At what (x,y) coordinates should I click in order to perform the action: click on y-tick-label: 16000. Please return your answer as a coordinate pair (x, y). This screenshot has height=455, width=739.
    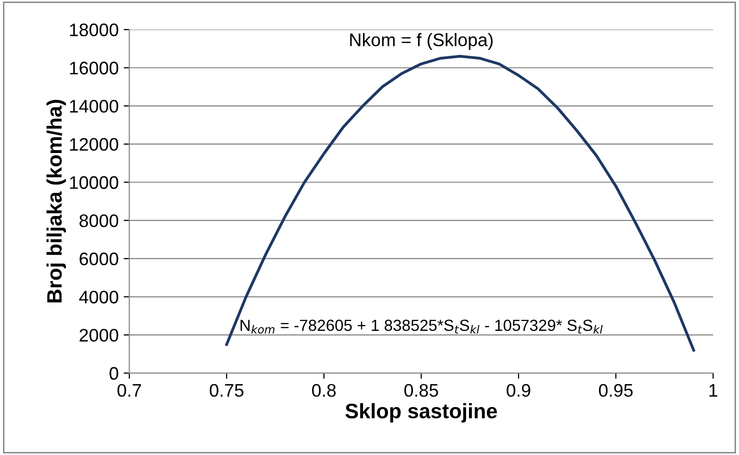
    Looking at the image, I should click on (94, 68).